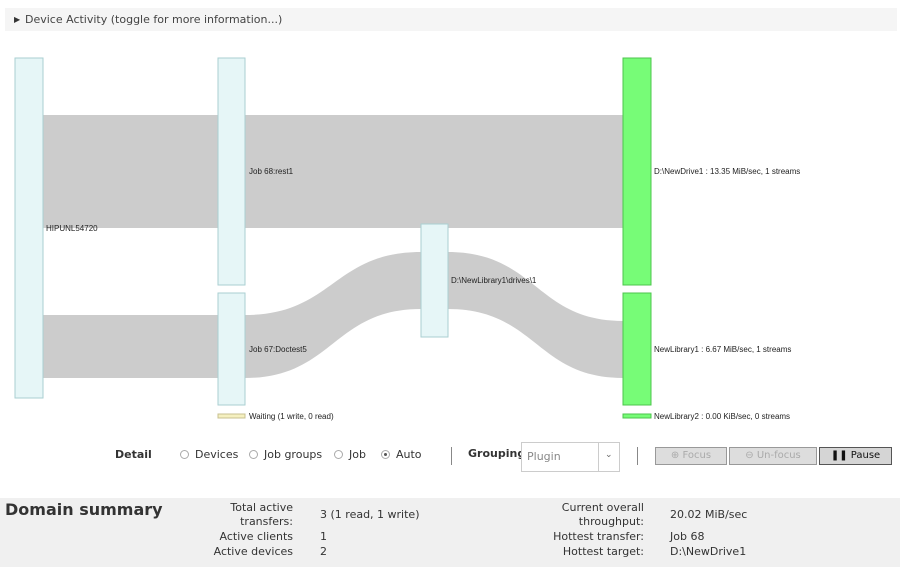  I want to click on zoom-out-icon: ⊖, so click(749, 455).